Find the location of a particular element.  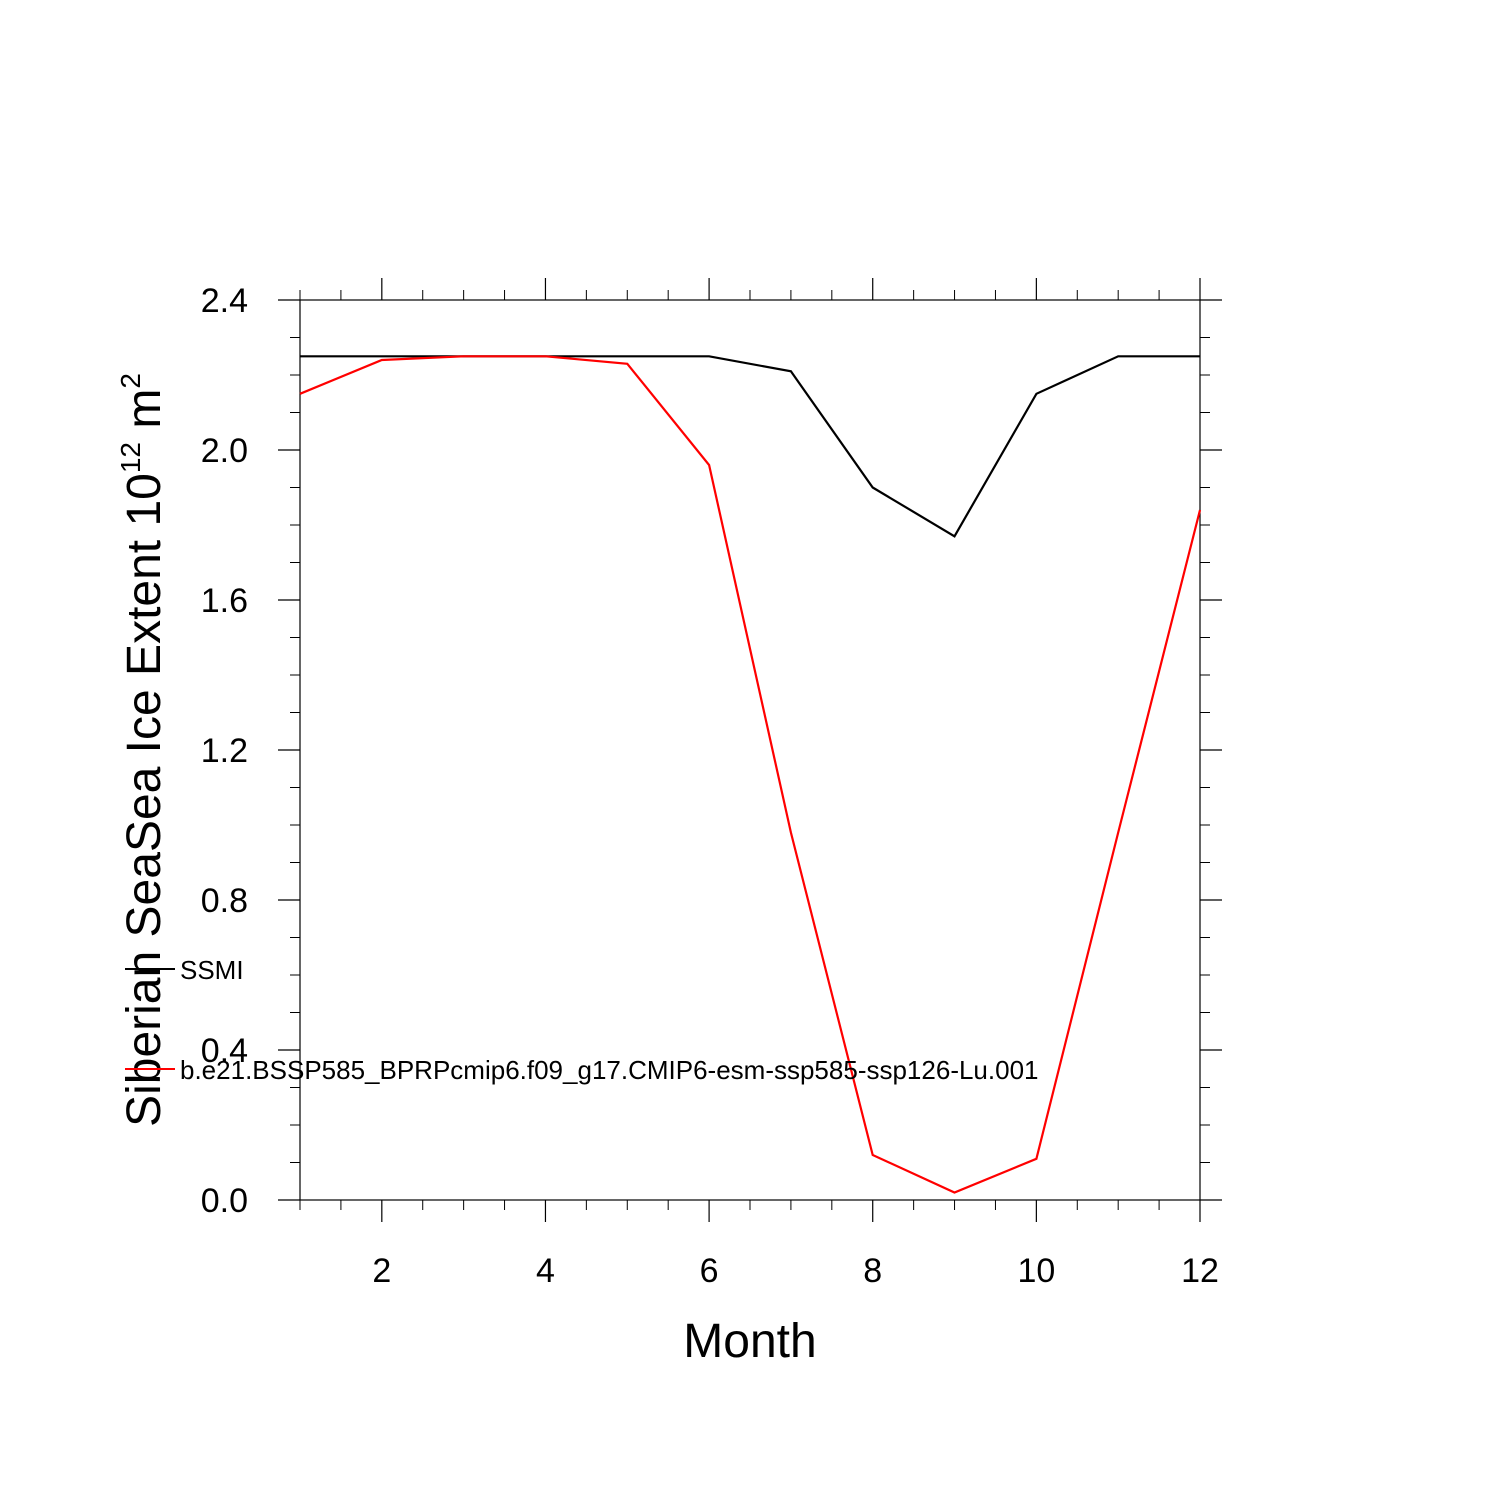

y-axis-title-text: Siberian SeaSea Ice Extent 10 is located at coordinates (144, 800).